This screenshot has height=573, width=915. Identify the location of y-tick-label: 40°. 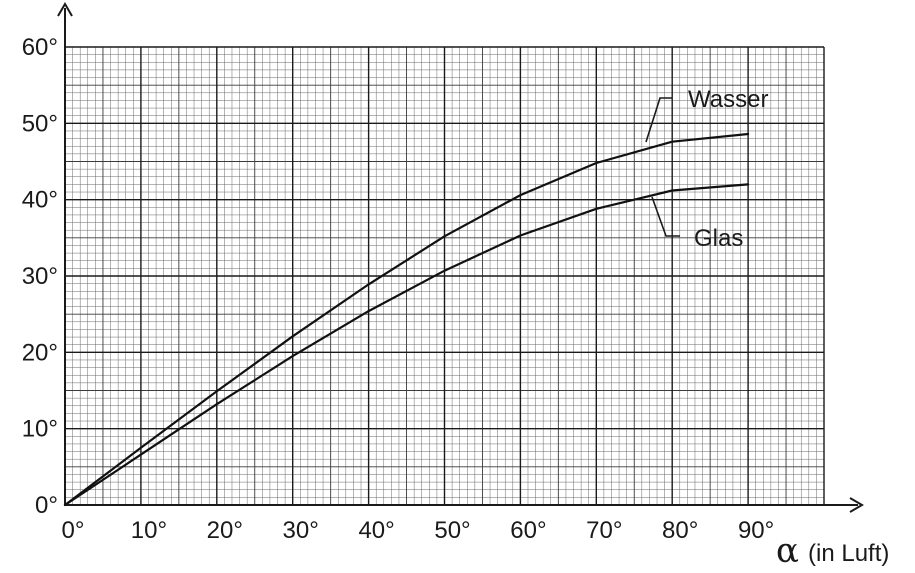
(40, 200).